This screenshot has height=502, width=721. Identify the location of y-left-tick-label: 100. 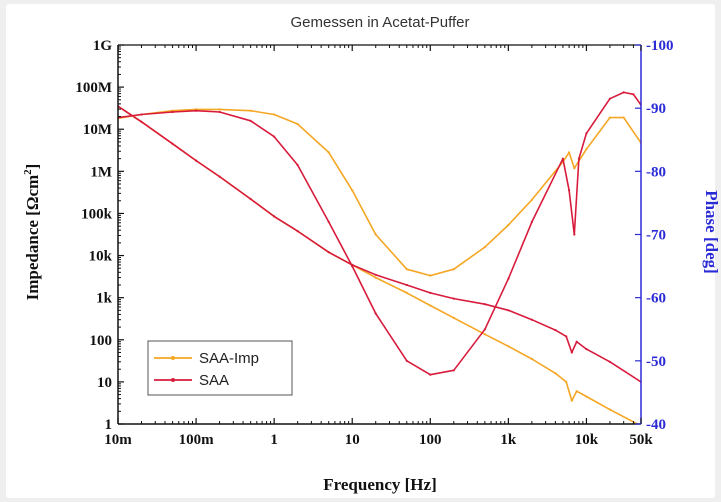
(101, 341).